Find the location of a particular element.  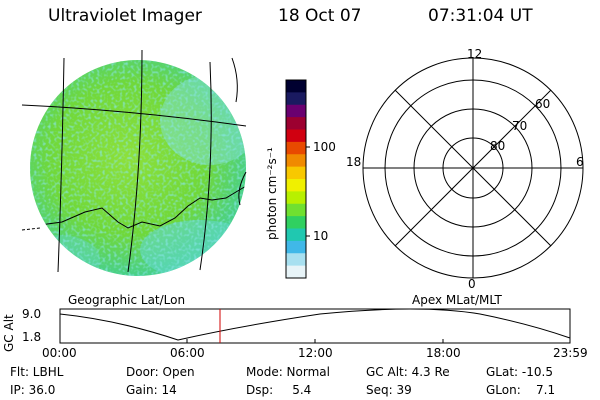

mlt-label-left: 18 is located at coordinates (354, 162).